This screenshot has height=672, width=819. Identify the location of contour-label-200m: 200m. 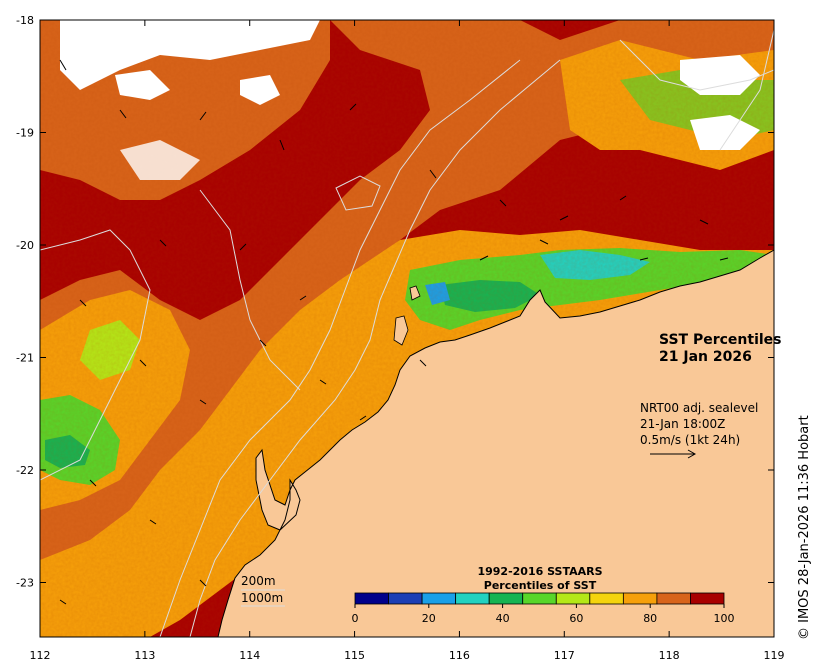
(258, 581).